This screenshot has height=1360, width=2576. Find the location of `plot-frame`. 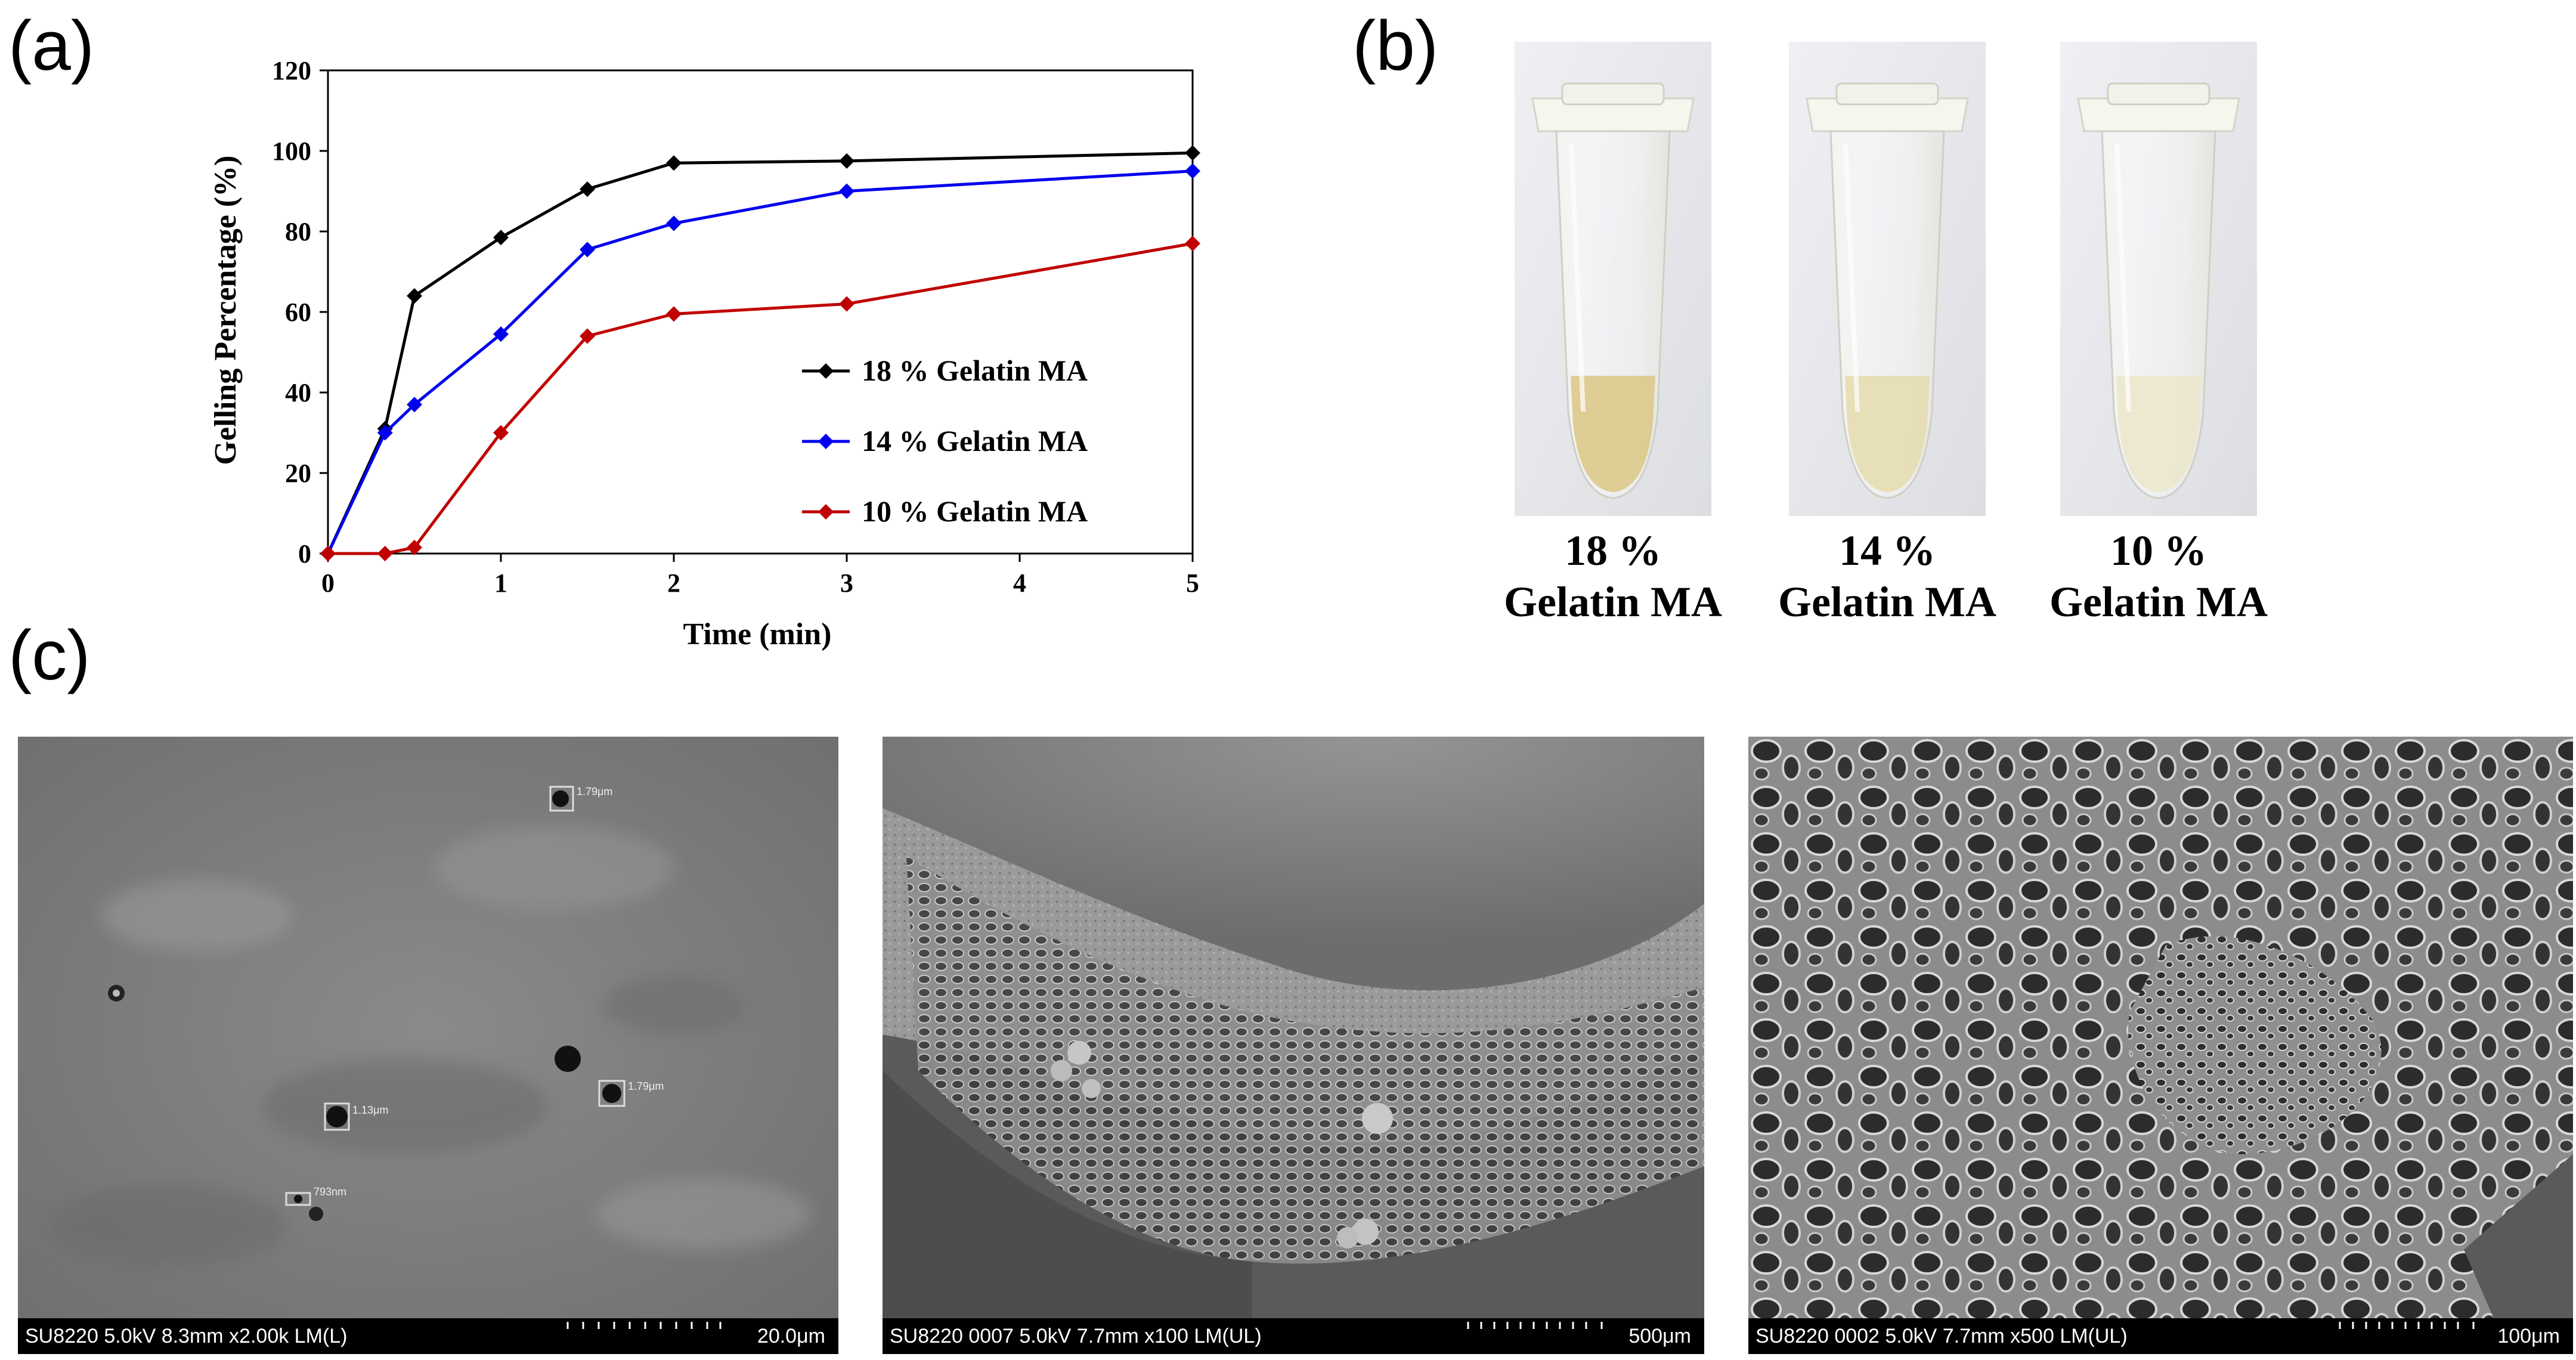

plot-frame is located at coordinates (761, 312).